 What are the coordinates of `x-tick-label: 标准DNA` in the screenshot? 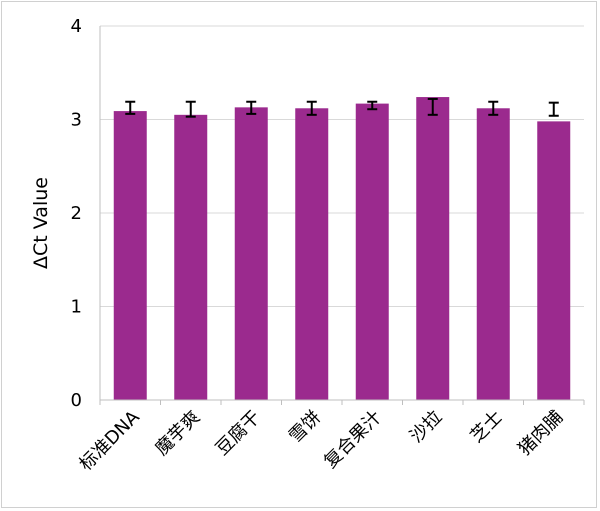 It's located at (109, 440).